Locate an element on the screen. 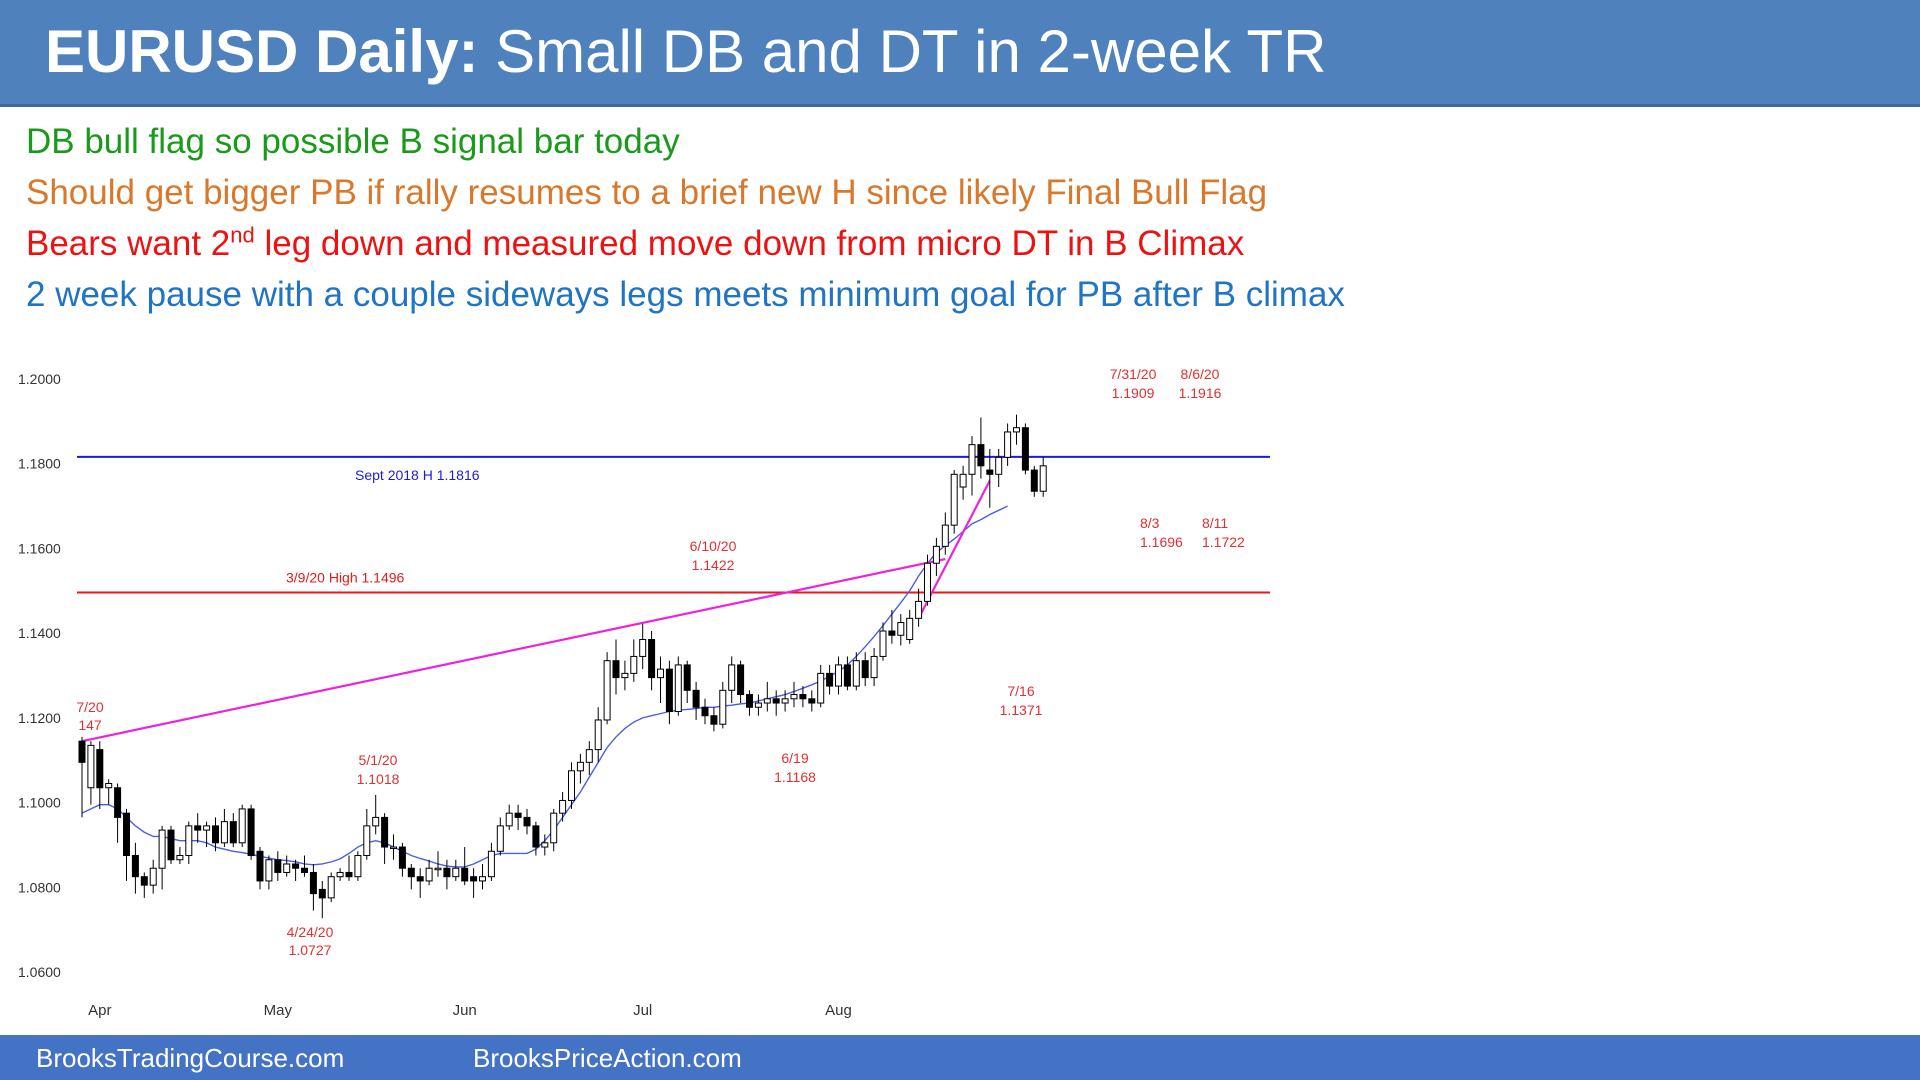 Image resolution: width=1920 pixels, height=1080 pixels. slide-title-rest: Small DB and DT in 2-week TR is located at coordinates (902, 51).